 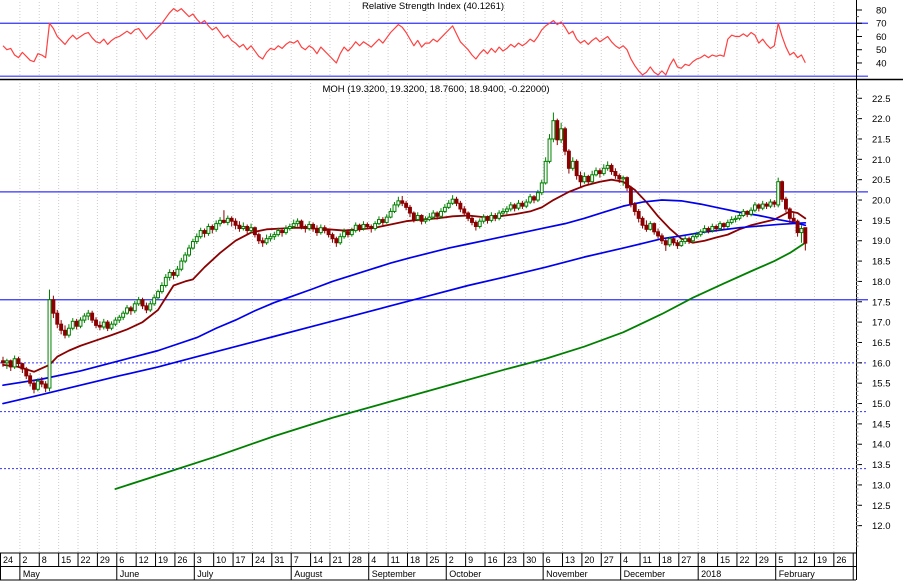 I want to click on svg-text: 50, so click(x=881, y=50).